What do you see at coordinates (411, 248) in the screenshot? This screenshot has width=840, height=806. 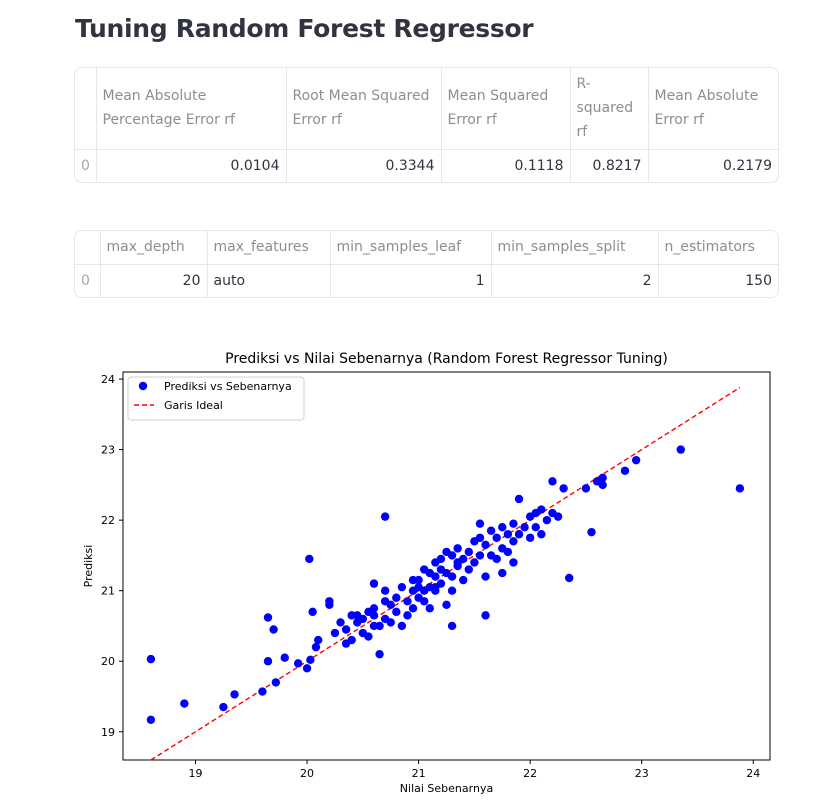 I see `column-header: min_samples_leaf` at bounding box center [411, 248].